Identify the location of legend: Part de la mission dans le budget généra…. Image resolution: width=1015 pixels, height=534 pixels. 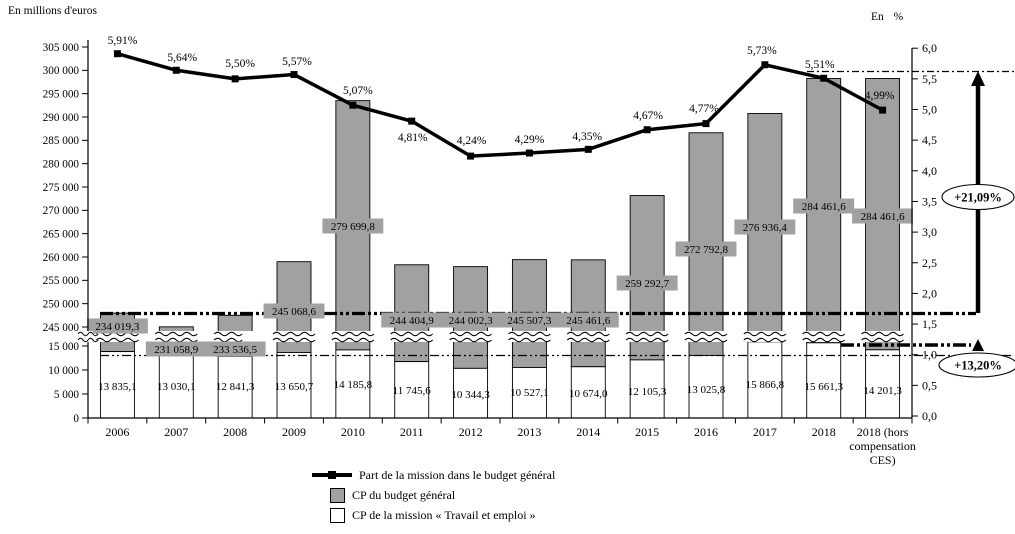
(433, 495).